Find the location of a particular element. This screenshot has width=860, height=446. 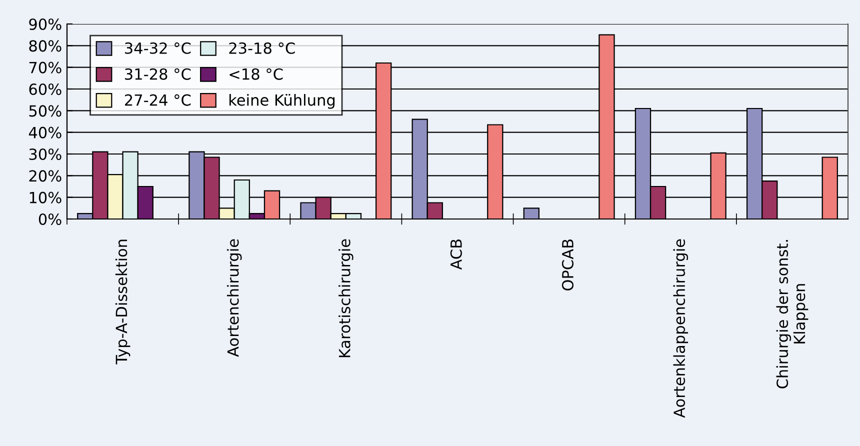

y-tick-label: 80% is located at coordinates (45, 46).